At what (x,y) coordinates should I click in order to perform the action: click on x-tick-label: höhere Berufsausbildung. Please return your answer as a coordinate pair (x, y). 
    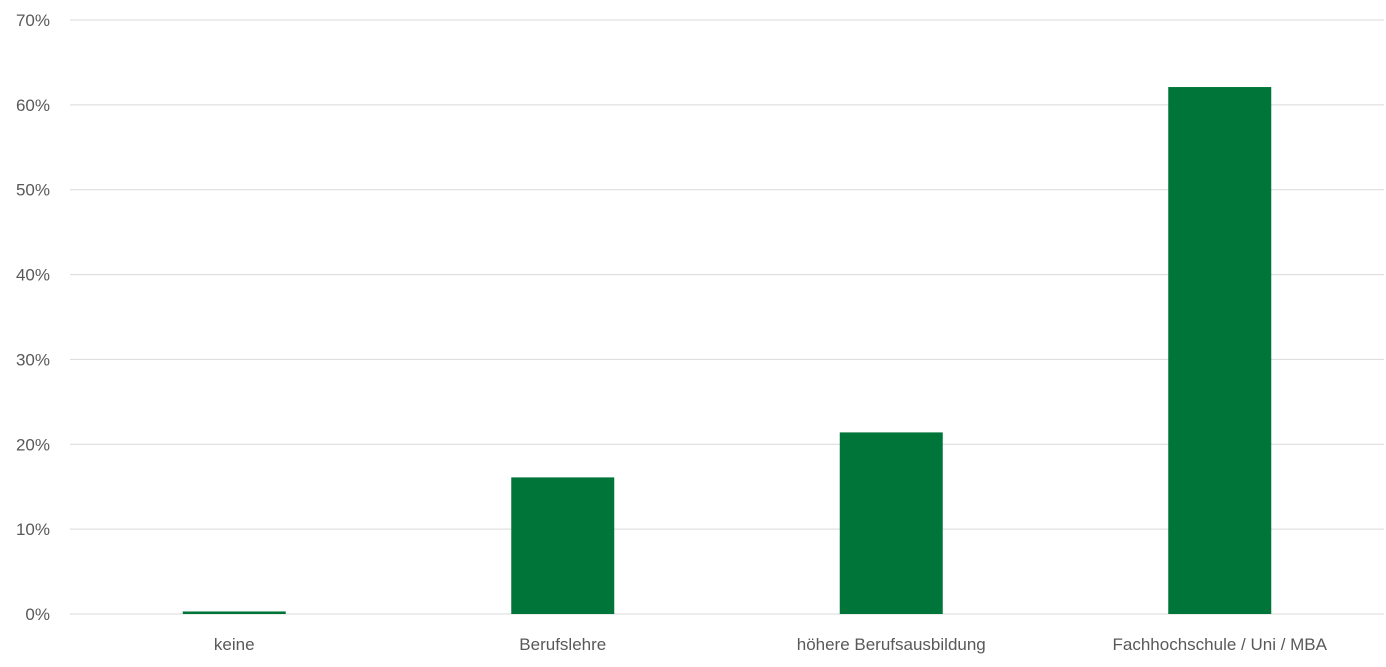
    Looking at the image, I should click on (891, 644).